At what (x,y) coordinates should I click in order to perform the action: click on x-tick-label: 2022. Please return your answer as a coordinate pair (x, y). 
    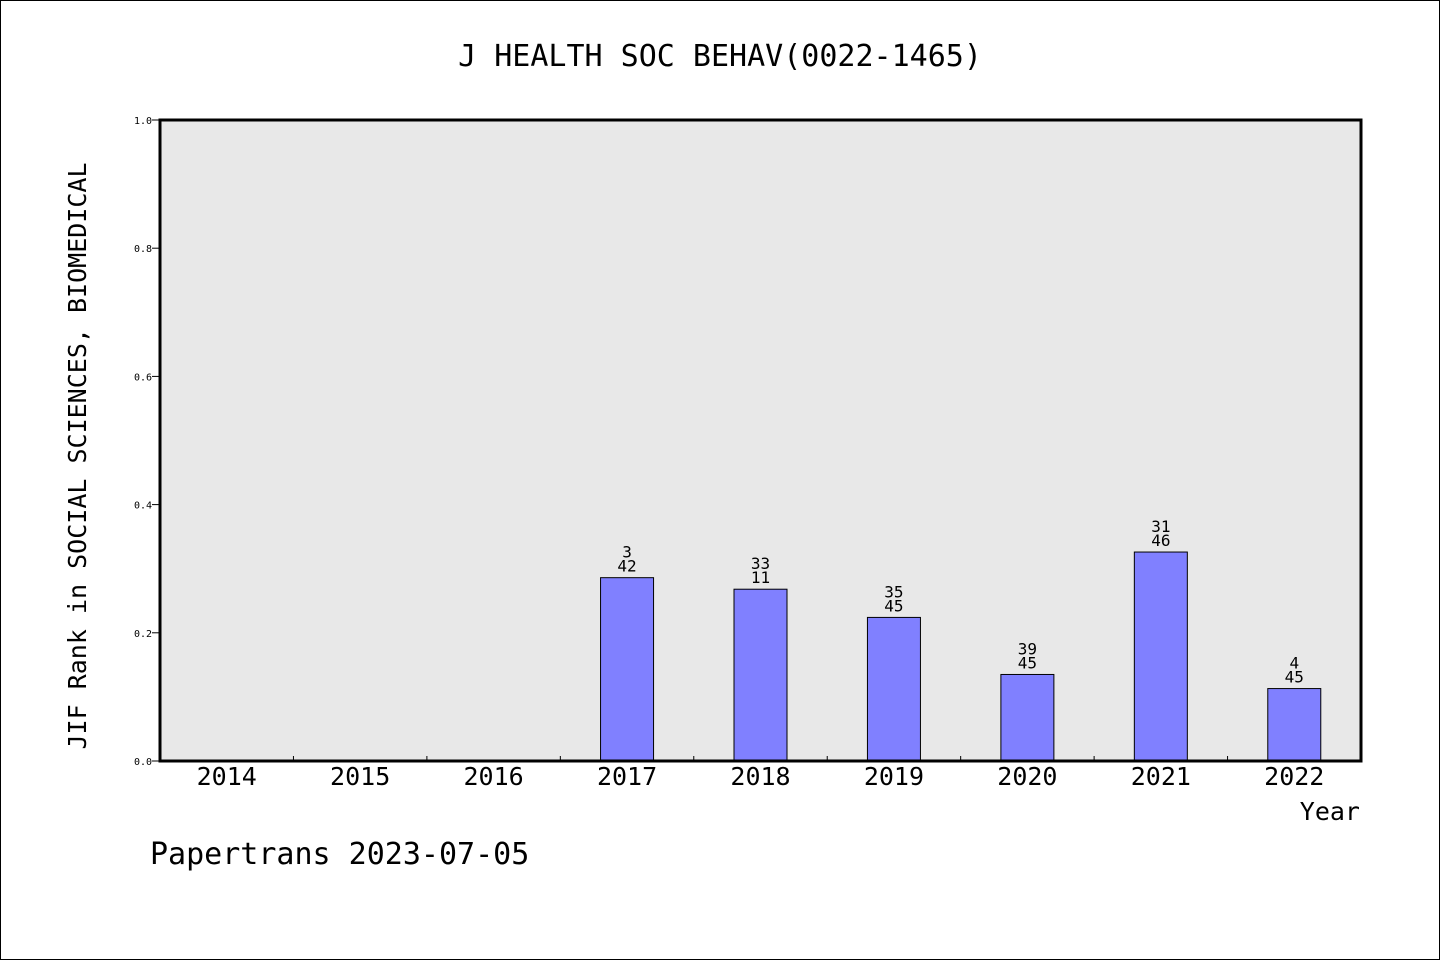
    Looking at the image, I should click on (1294, 776).